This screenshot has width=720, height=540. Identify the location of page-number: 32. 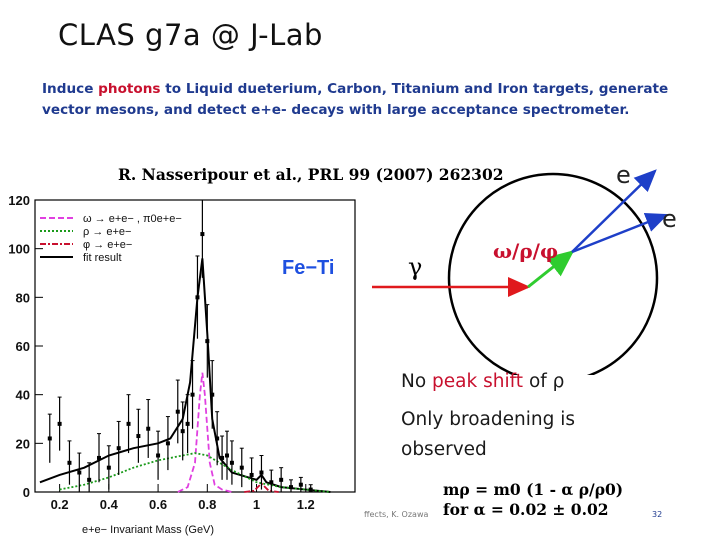
(657, 514).